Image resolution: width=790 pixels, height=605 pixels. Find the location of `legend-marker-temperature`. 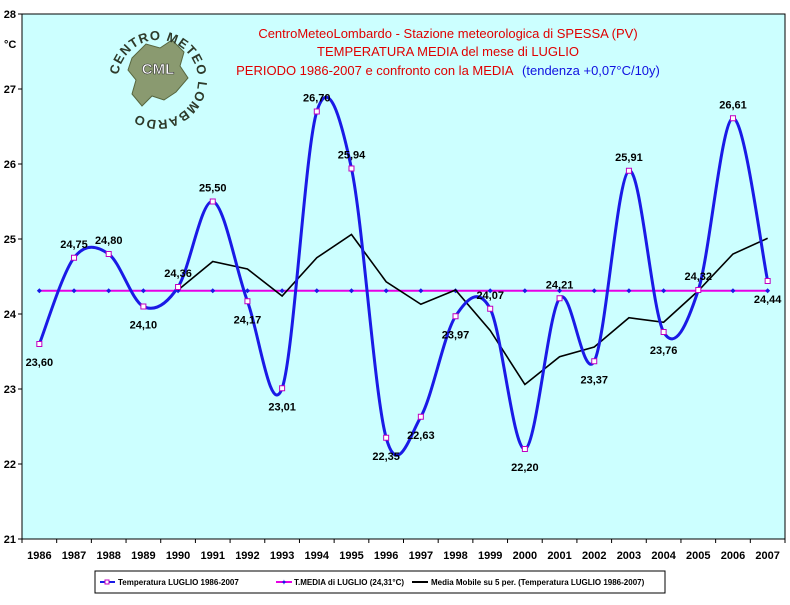

legend-marker-temperature is located at coordinates (107, 582).